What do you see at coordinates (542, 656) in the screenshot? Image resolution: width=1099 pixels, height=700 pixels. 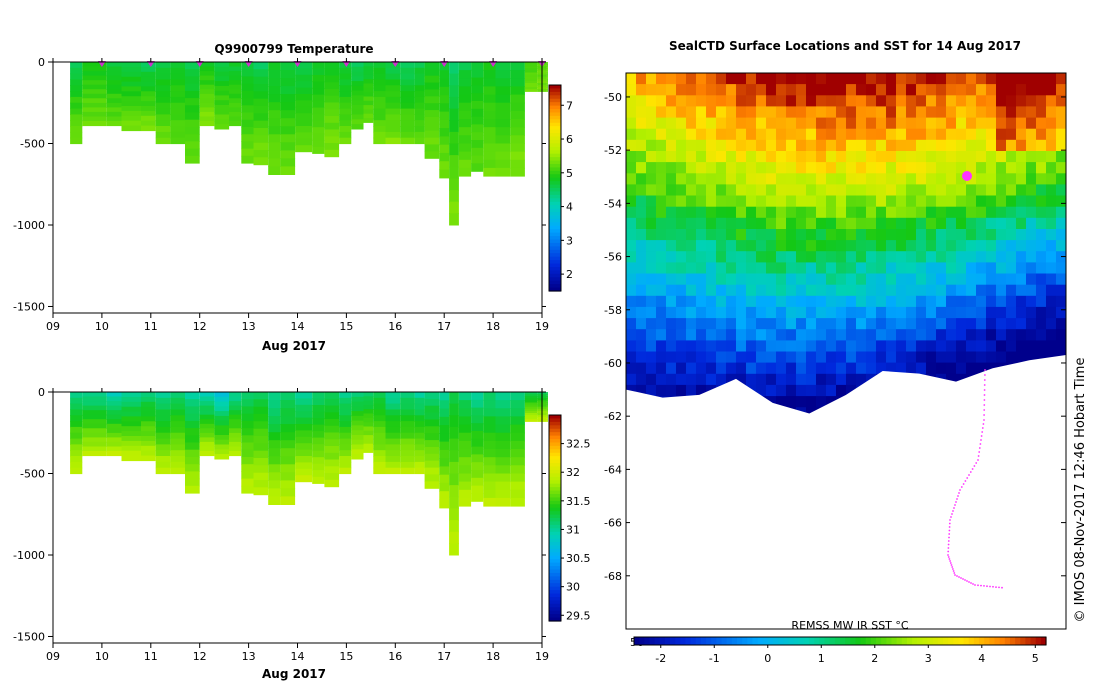 I see `x-tick-label: 19` at bounding box center [542, 656].